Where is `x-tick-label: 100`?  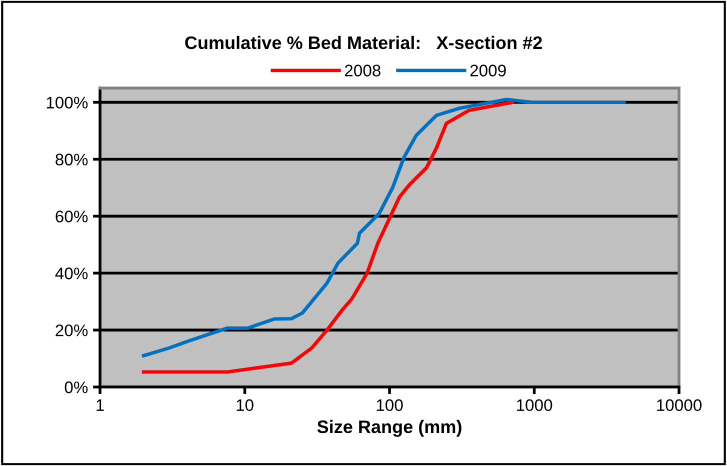
x-tick-label: 100 is located at coordinates (389, 405).